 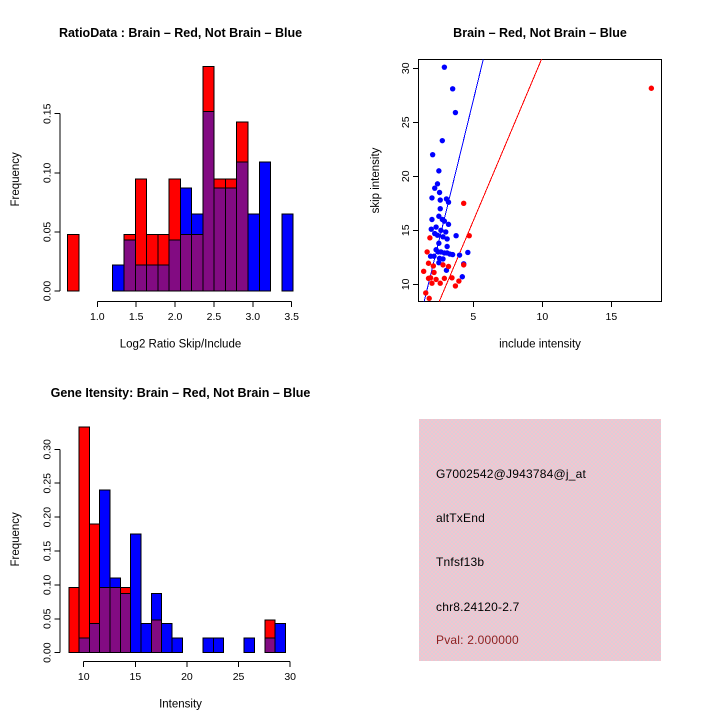 I want to click on y-tick-label: 30, so click(x=406, y=68).